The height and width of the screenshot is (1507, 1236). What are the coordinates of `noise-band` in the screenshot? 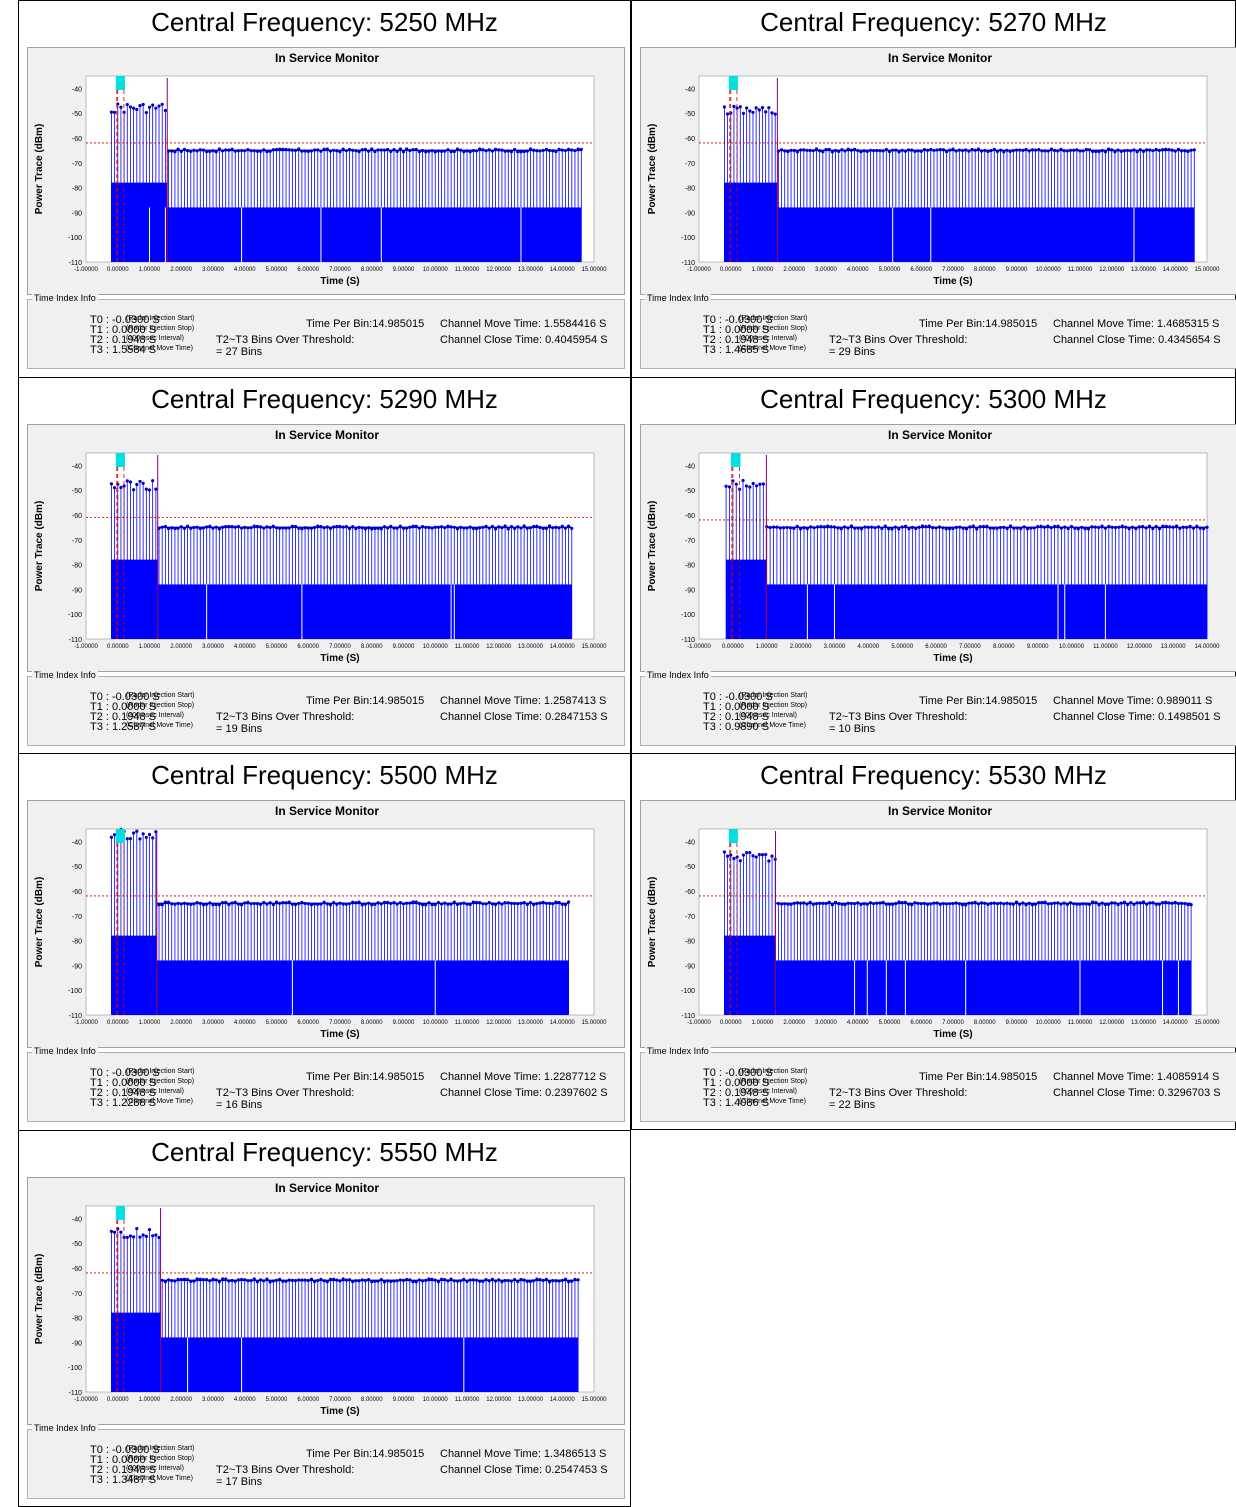 It's located at (134, 975).